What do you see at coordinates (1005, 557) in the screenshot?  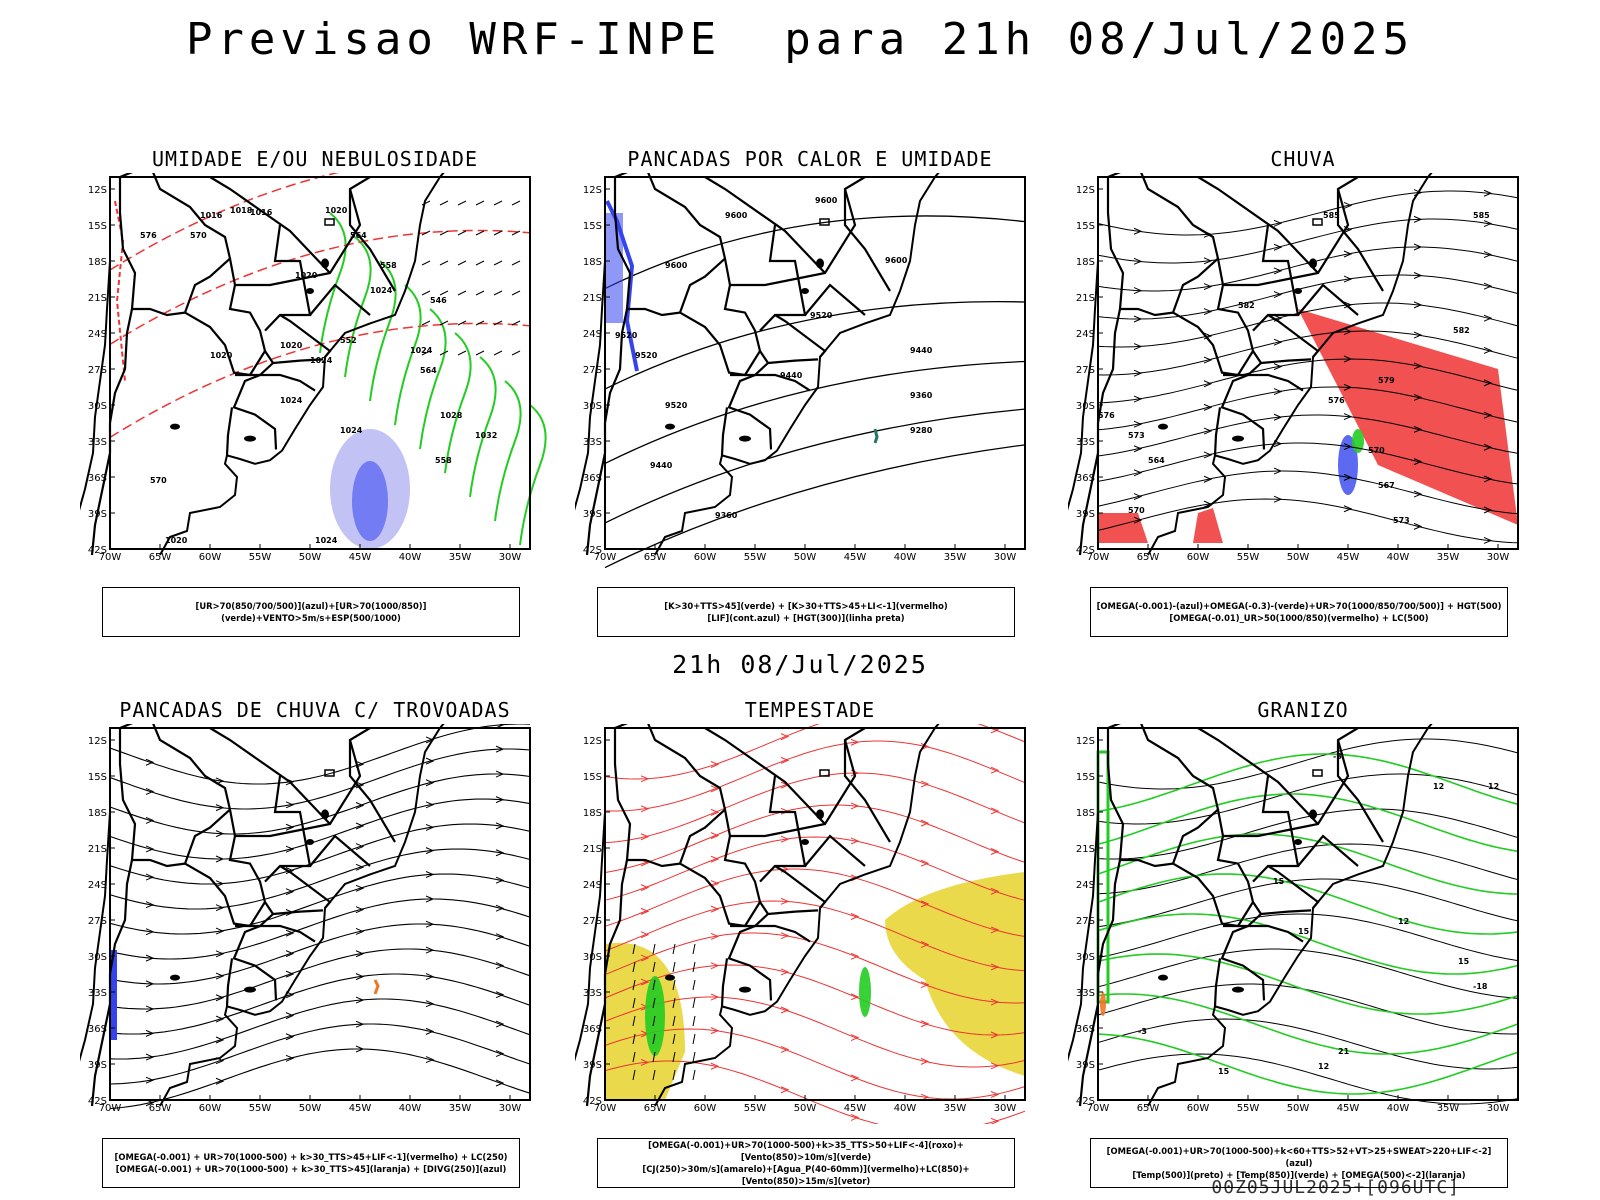 I see `lon-label: 30W` at bounding box center [1005, 557].